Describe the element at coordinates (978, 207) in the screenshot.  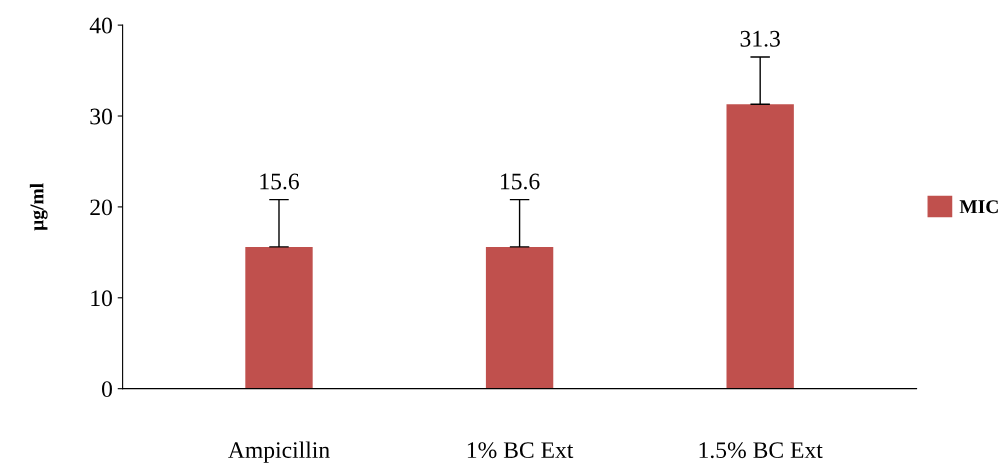
I see `legend-label: MIC` at that location.